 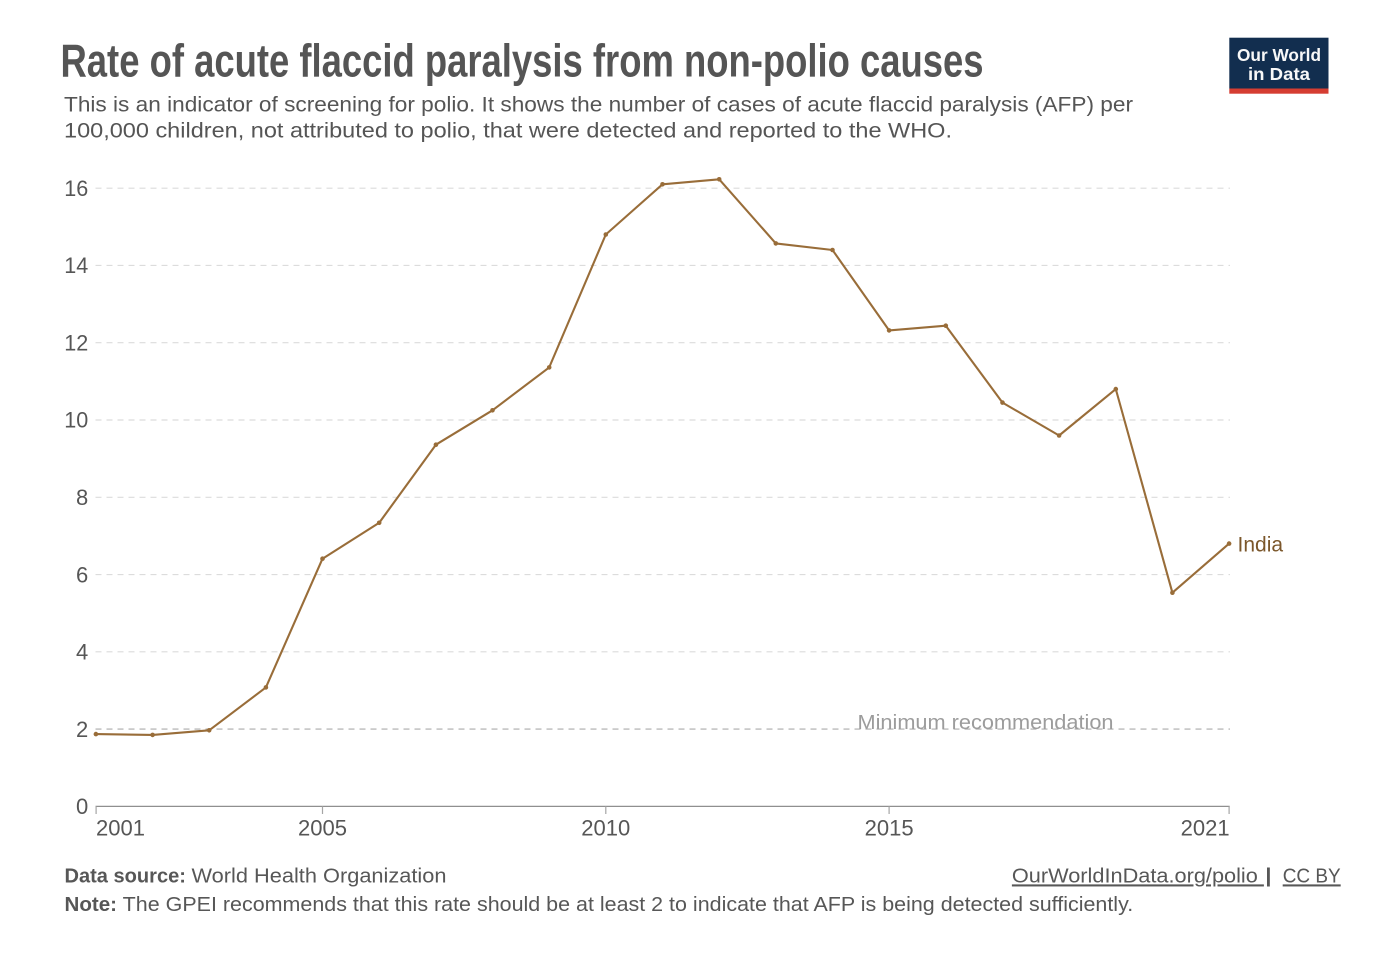 I want to click on svg-text: 14, so click(x=76, y=265).